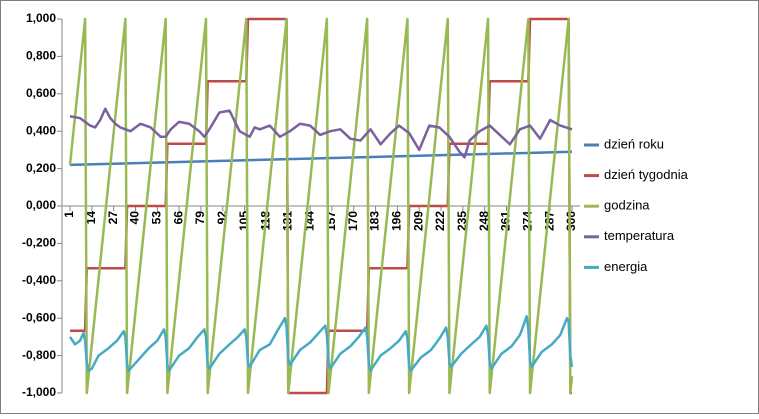 This screenshot has width=759, height=419. What do you see at coordinates (39, 280) in the screenshot?
I see `y-tick-label: -0,400` at bounding box center [39, 280].